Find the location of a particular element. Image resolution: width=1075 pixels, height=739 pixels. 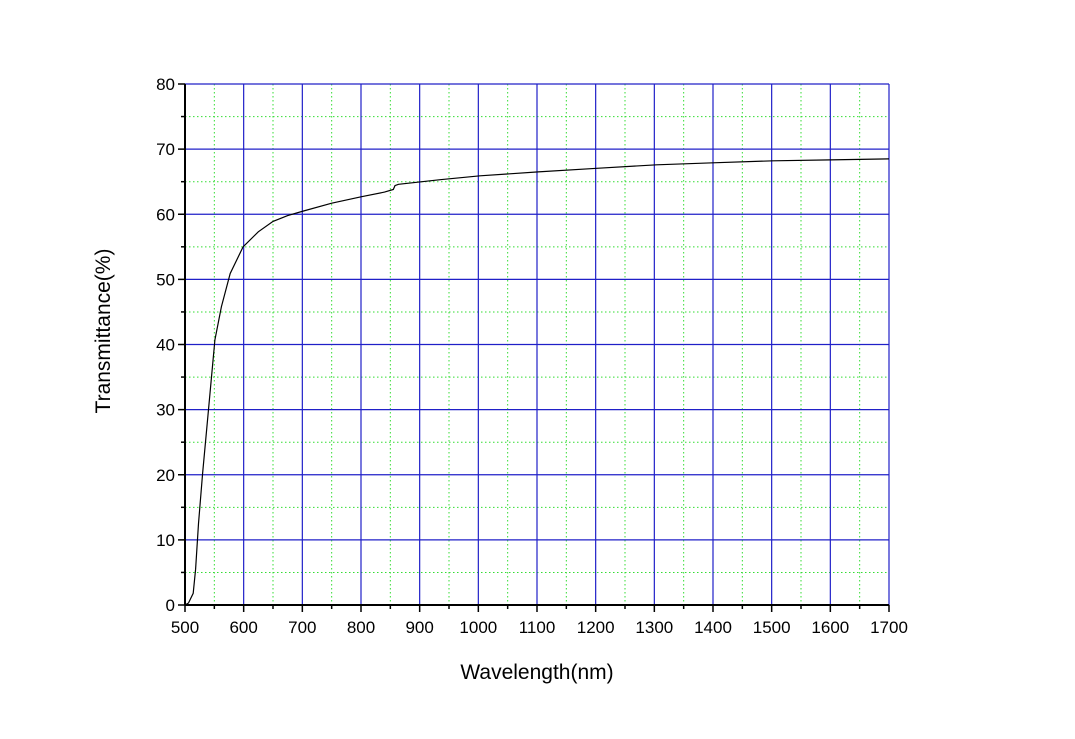

x-tick-label: 500 is located at coordinates (185, 627).